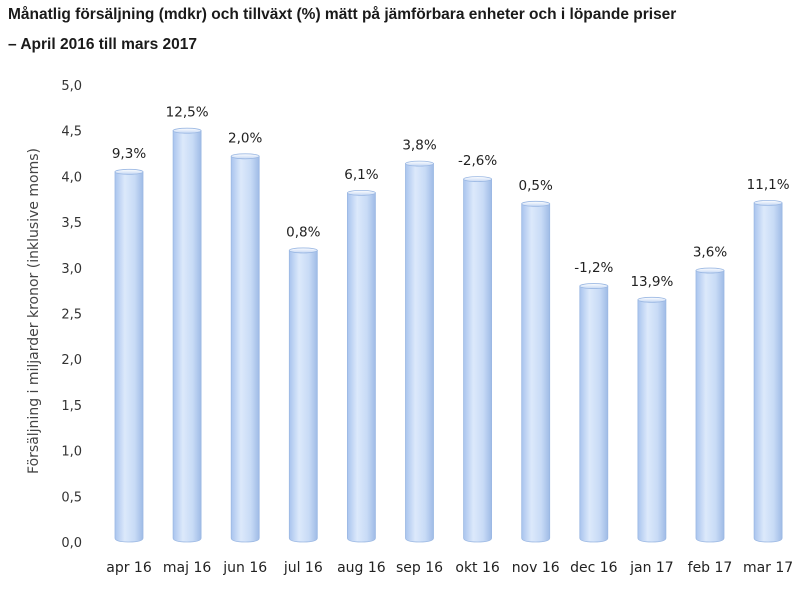 The height and width of the screenshot is (595, 800). Describe the element at coordinates (187, 113) in the screenshot. I see `data-label: 12,5%` at that location.